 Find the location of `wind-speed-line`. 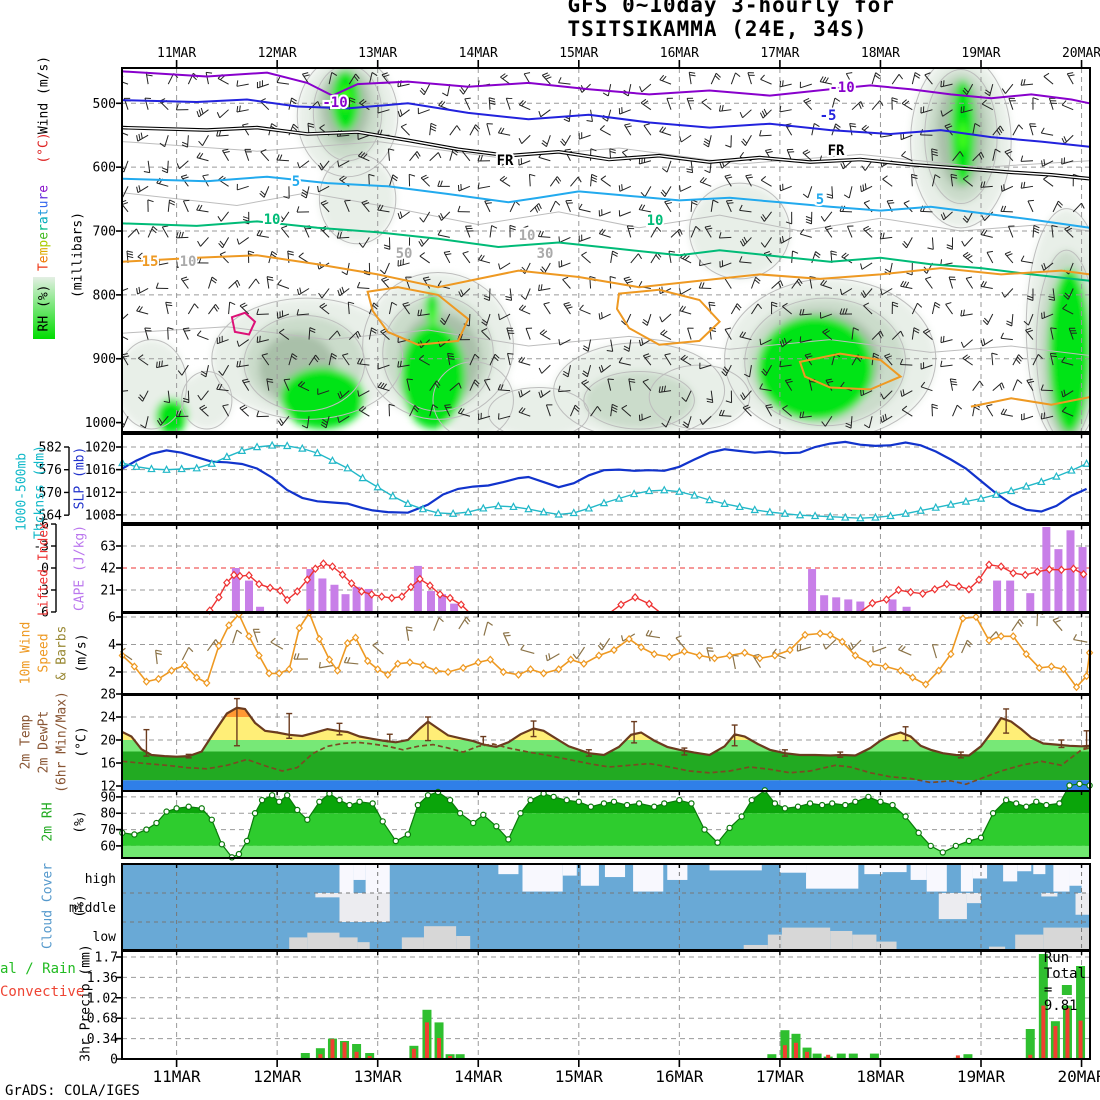

wind-speed-line is located at coordinates (606, 650).